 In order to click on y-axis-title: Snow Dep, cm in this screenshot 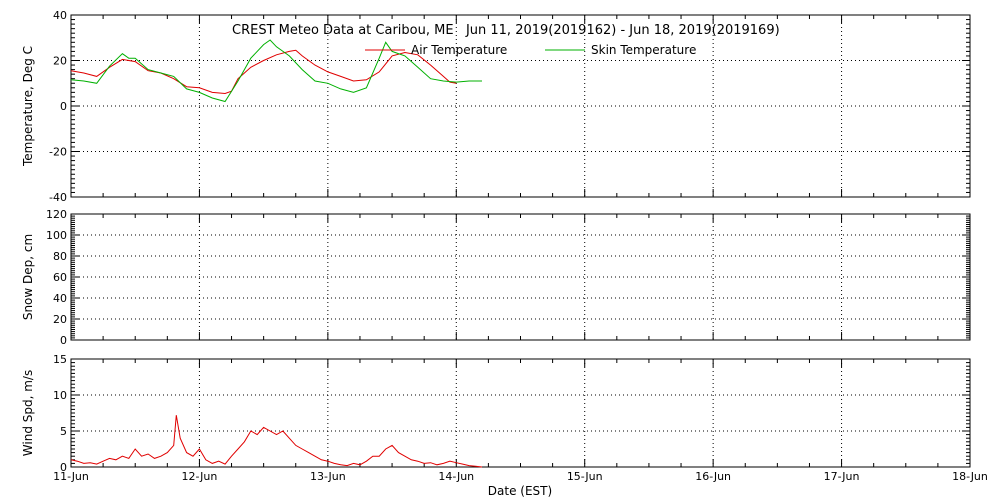, I will do `click(28, 277)`.